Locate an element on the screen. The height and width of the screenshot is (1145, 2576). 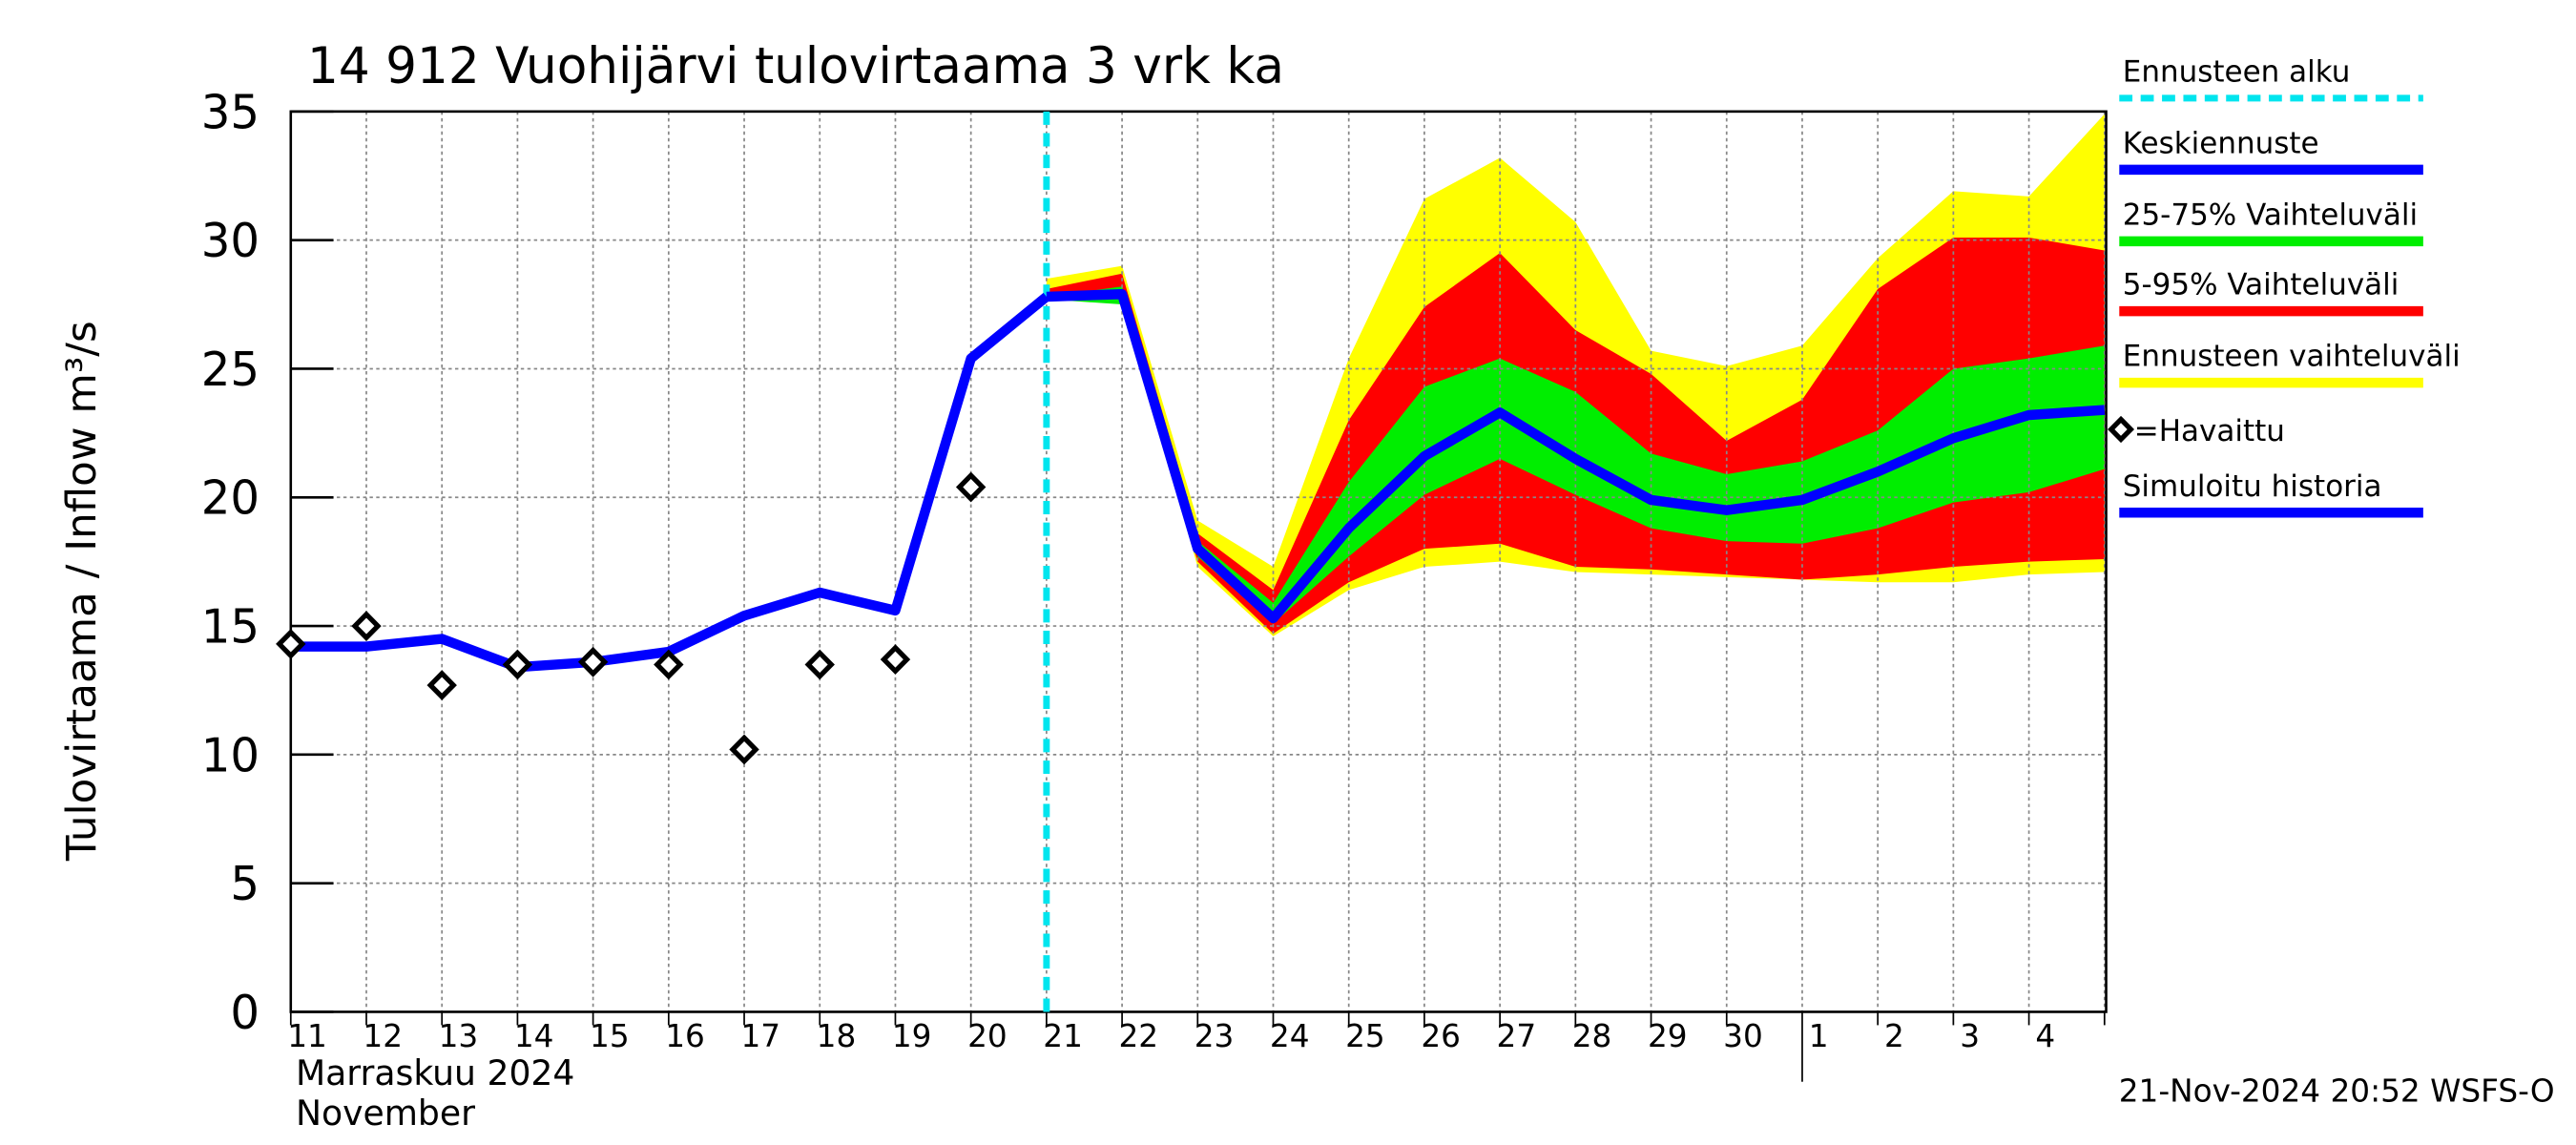
y-tick-label: 5 is located at coordinates (245, 884).